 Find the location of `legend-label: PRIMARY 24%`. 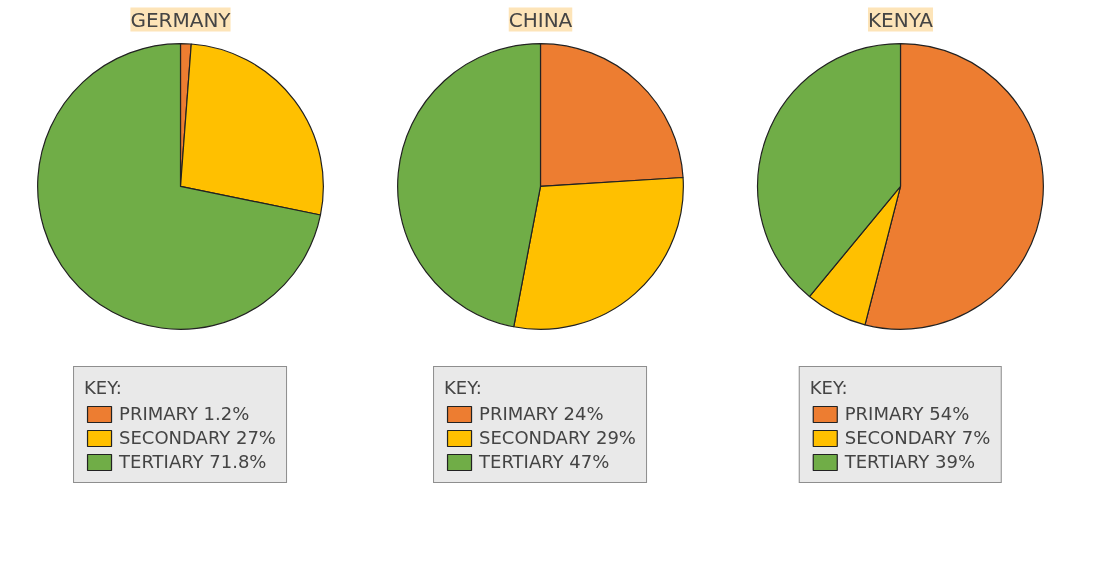

legend-label: PRIMARY 24% is located at coordinates (541, 413).